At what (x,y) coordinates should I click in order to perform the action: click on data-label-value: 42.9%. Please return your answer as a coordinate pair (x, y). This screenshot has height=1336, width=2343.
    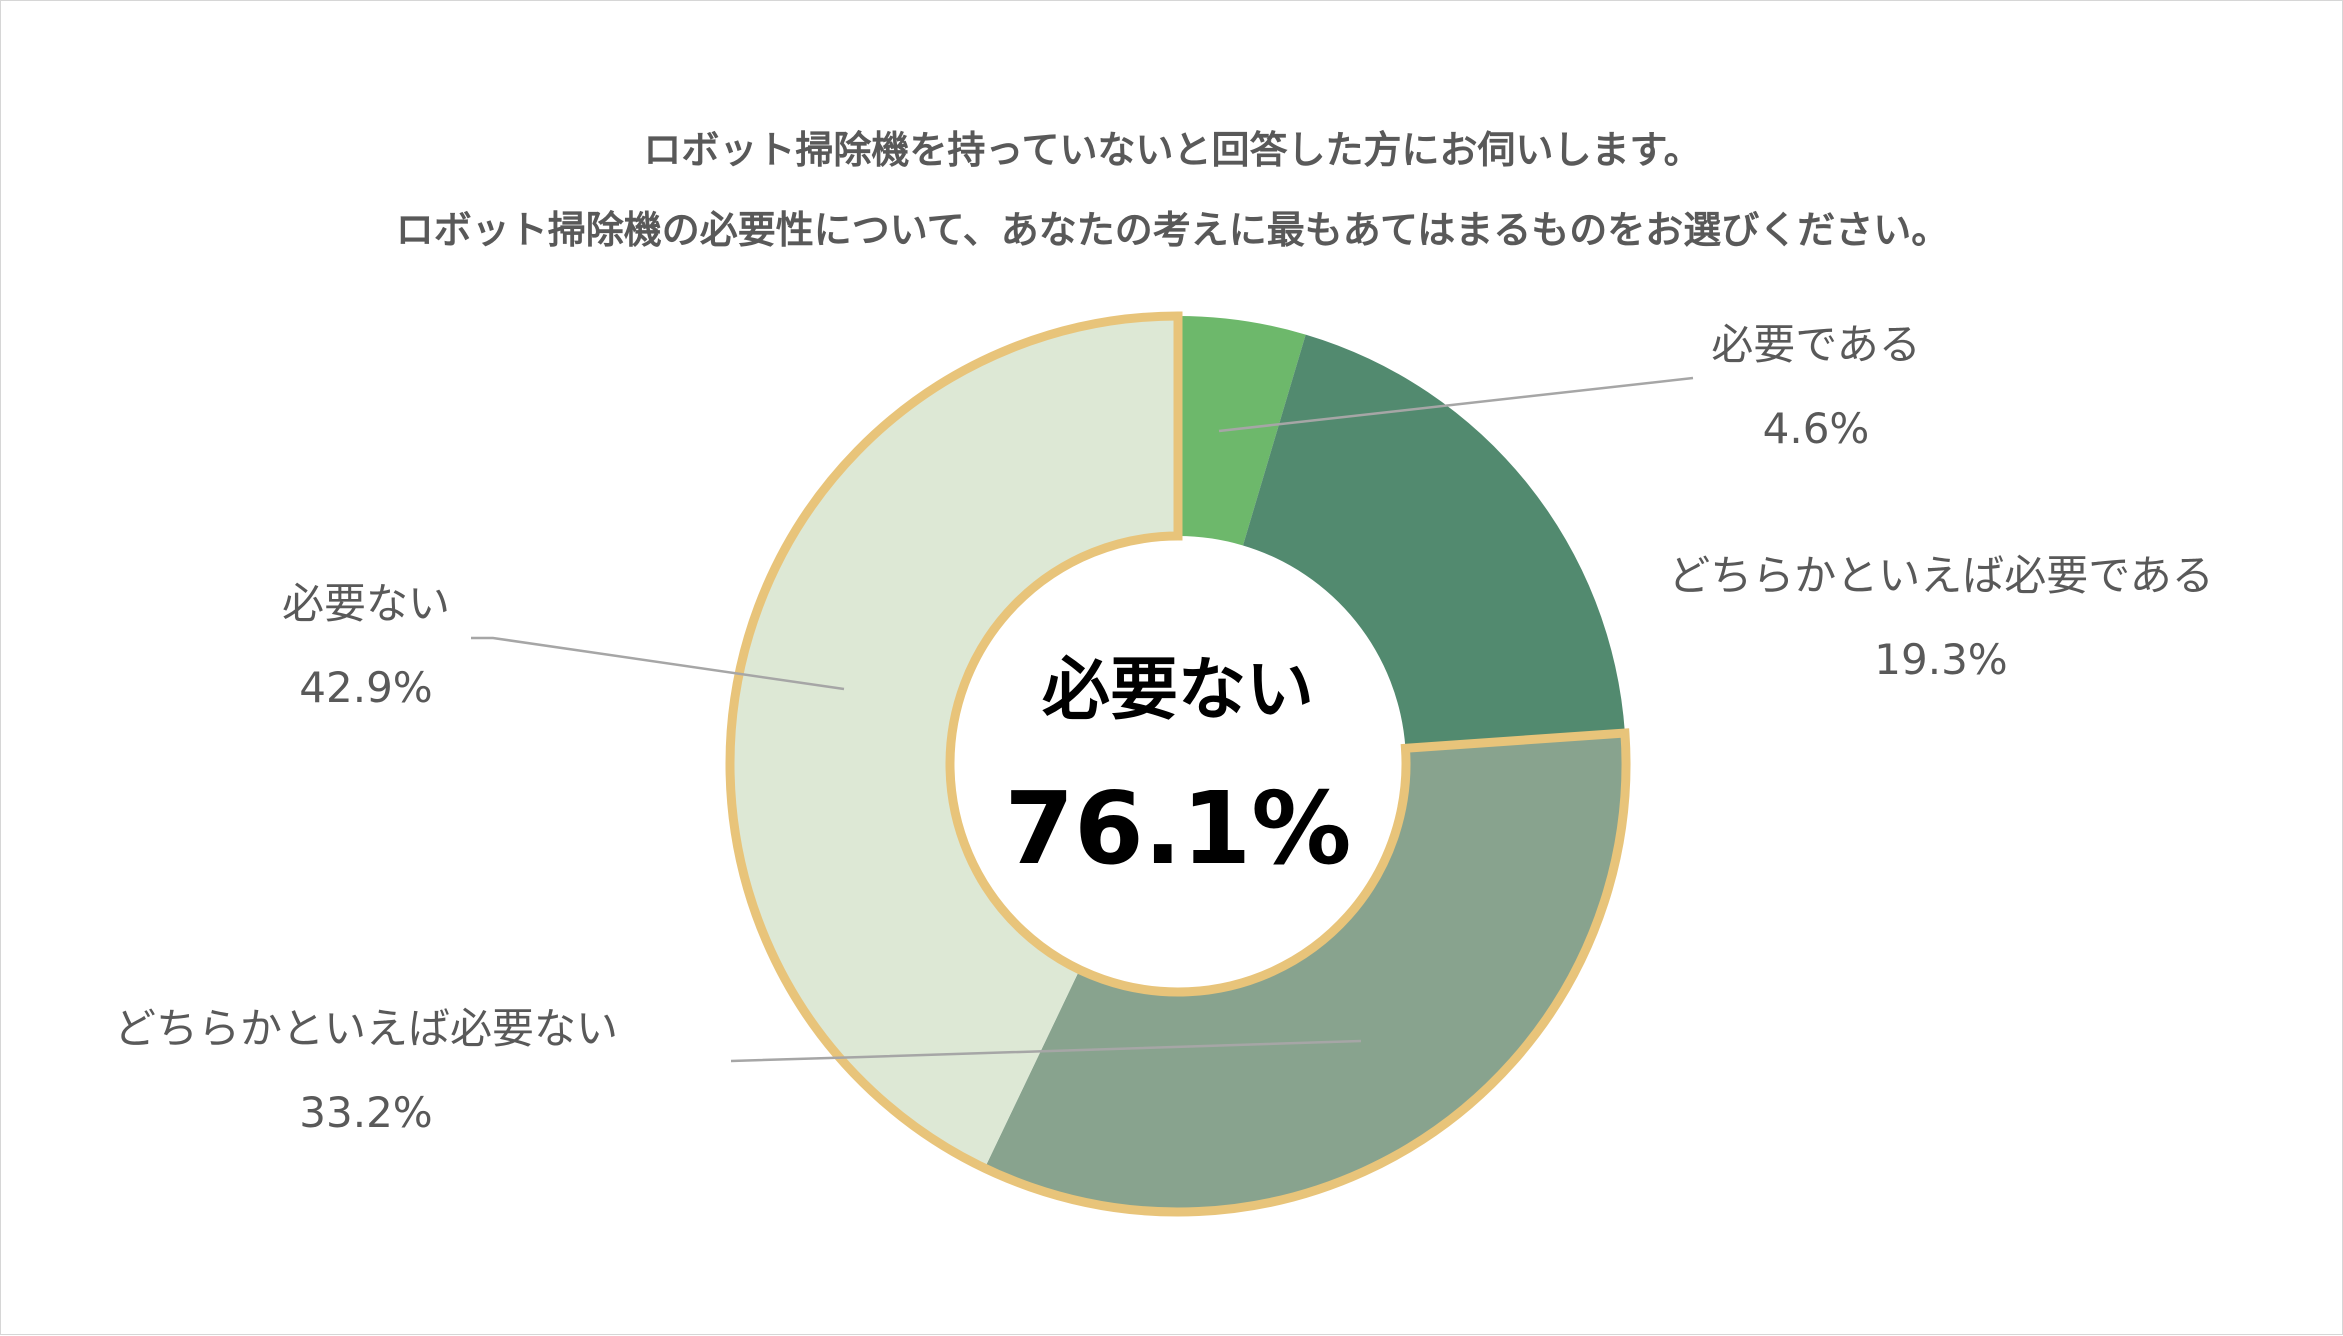
    Looking at the image, I should click on (365, 687).